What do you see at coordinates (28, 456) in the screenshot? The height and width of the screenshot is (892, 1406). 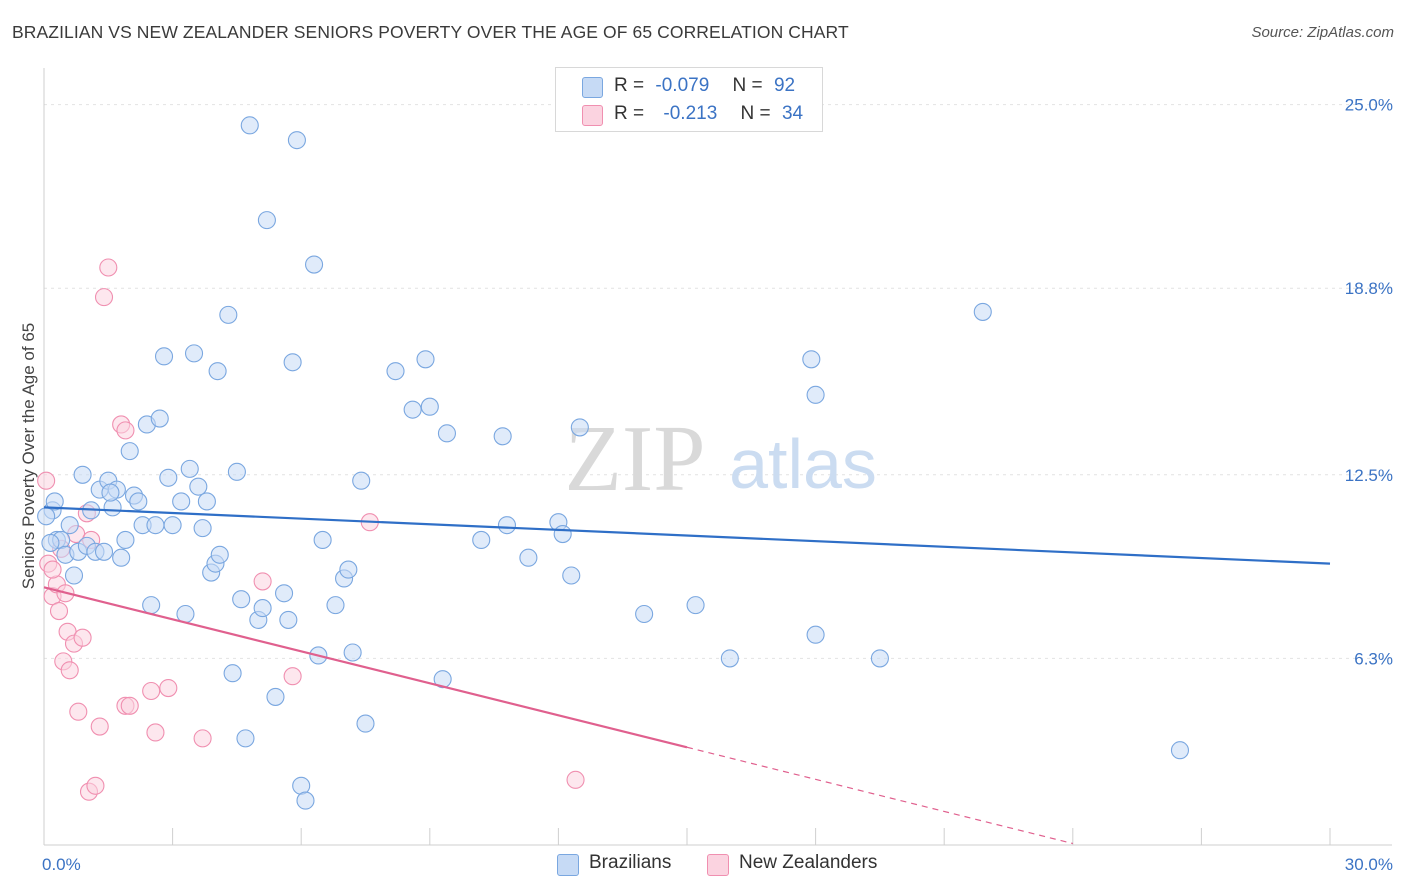 I see `y-axis-label: Seniors Poverty Over the Age of 65` at bounding box center [28, 456].